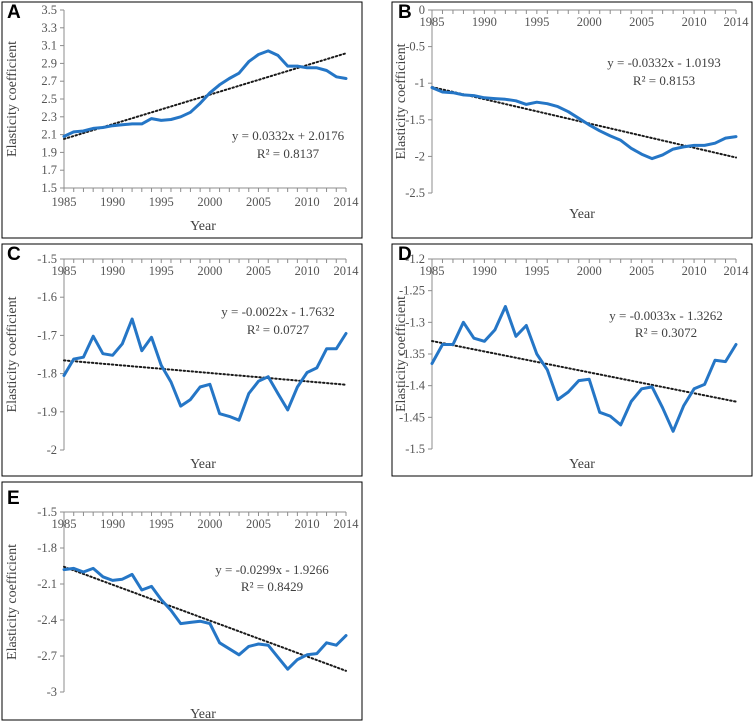  What do you see at coordinates (49, 28) in the screenshot?
I see `y-tick-label: 3.3` at bounding box center [49, 28].